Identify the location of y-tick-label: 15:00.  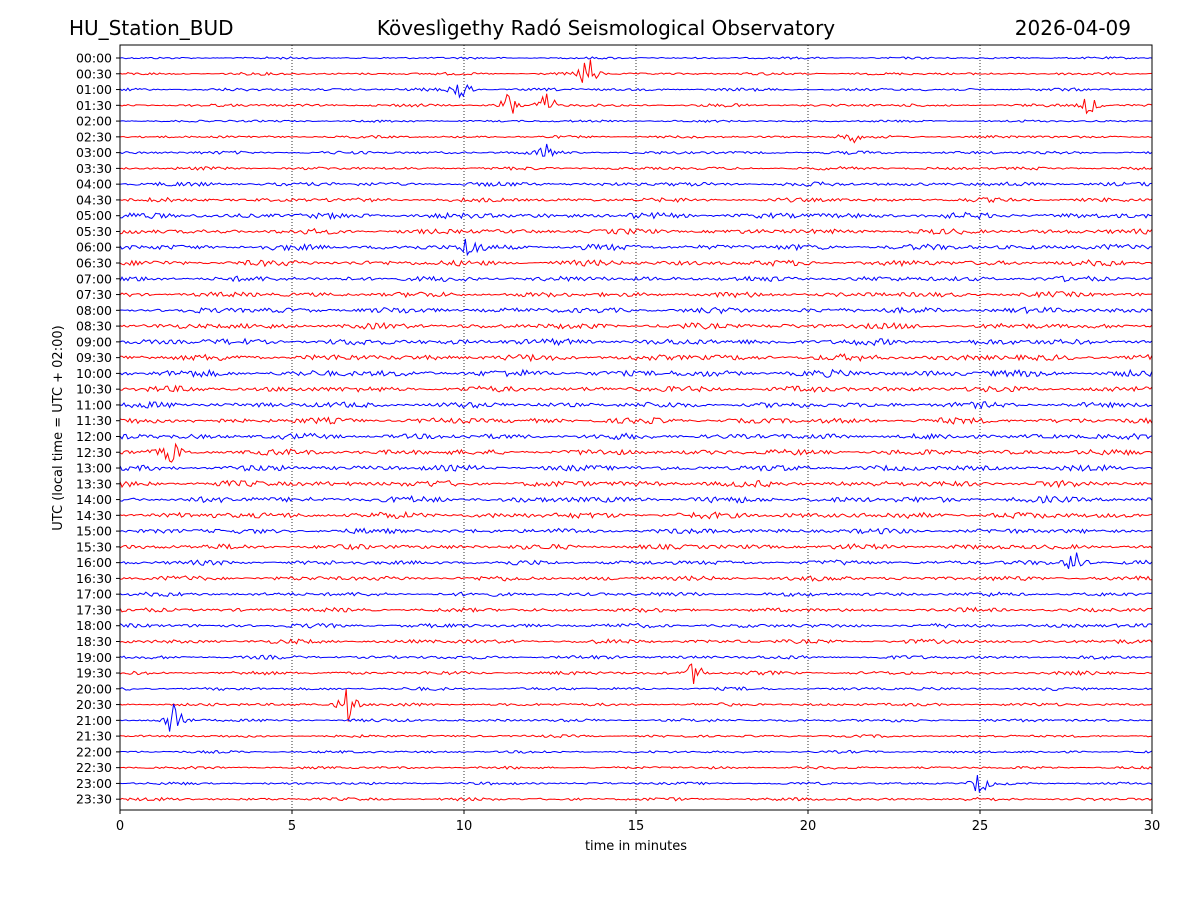
(94, 531).